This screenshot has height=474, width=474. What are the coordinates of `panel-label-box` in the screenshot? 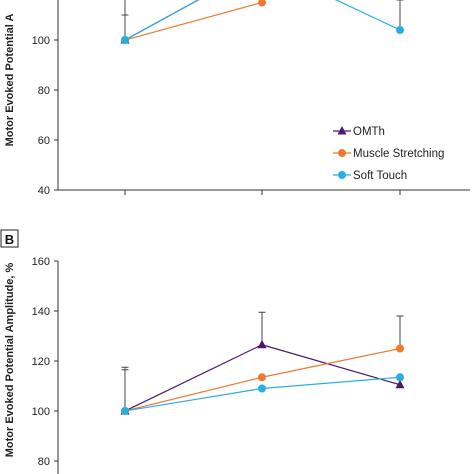 It's located at (9, 238).